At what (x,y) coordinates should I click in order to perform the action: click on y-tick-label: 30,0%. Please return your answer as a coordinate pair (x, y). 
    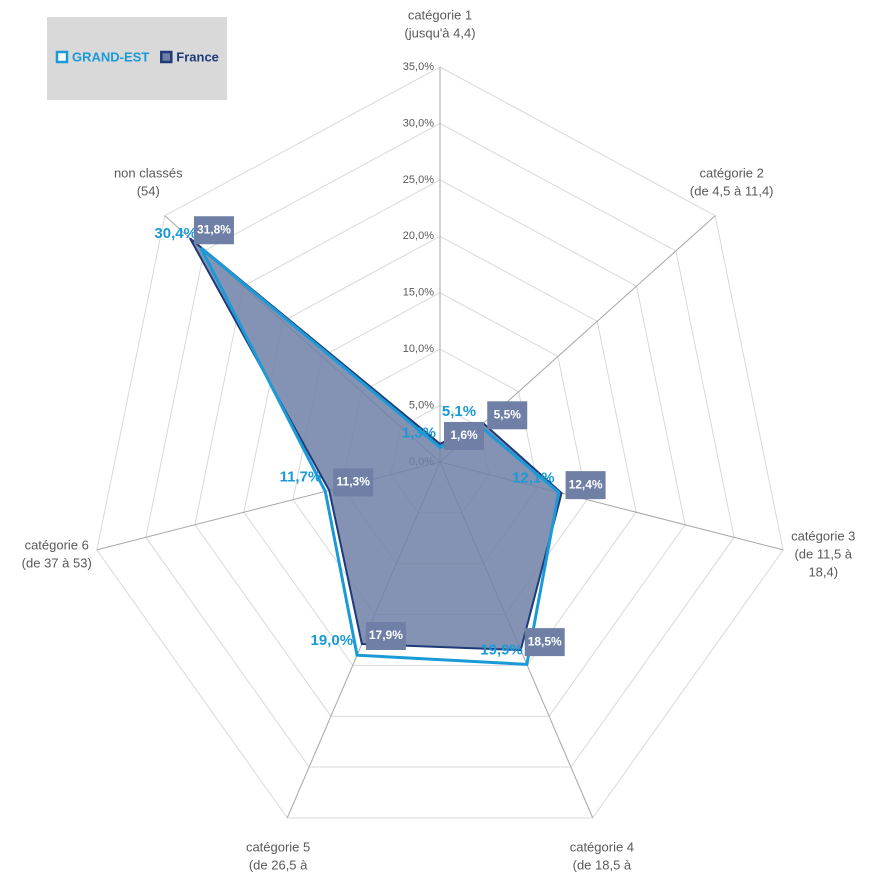
    Looking at the image, I should click on (418, 123).